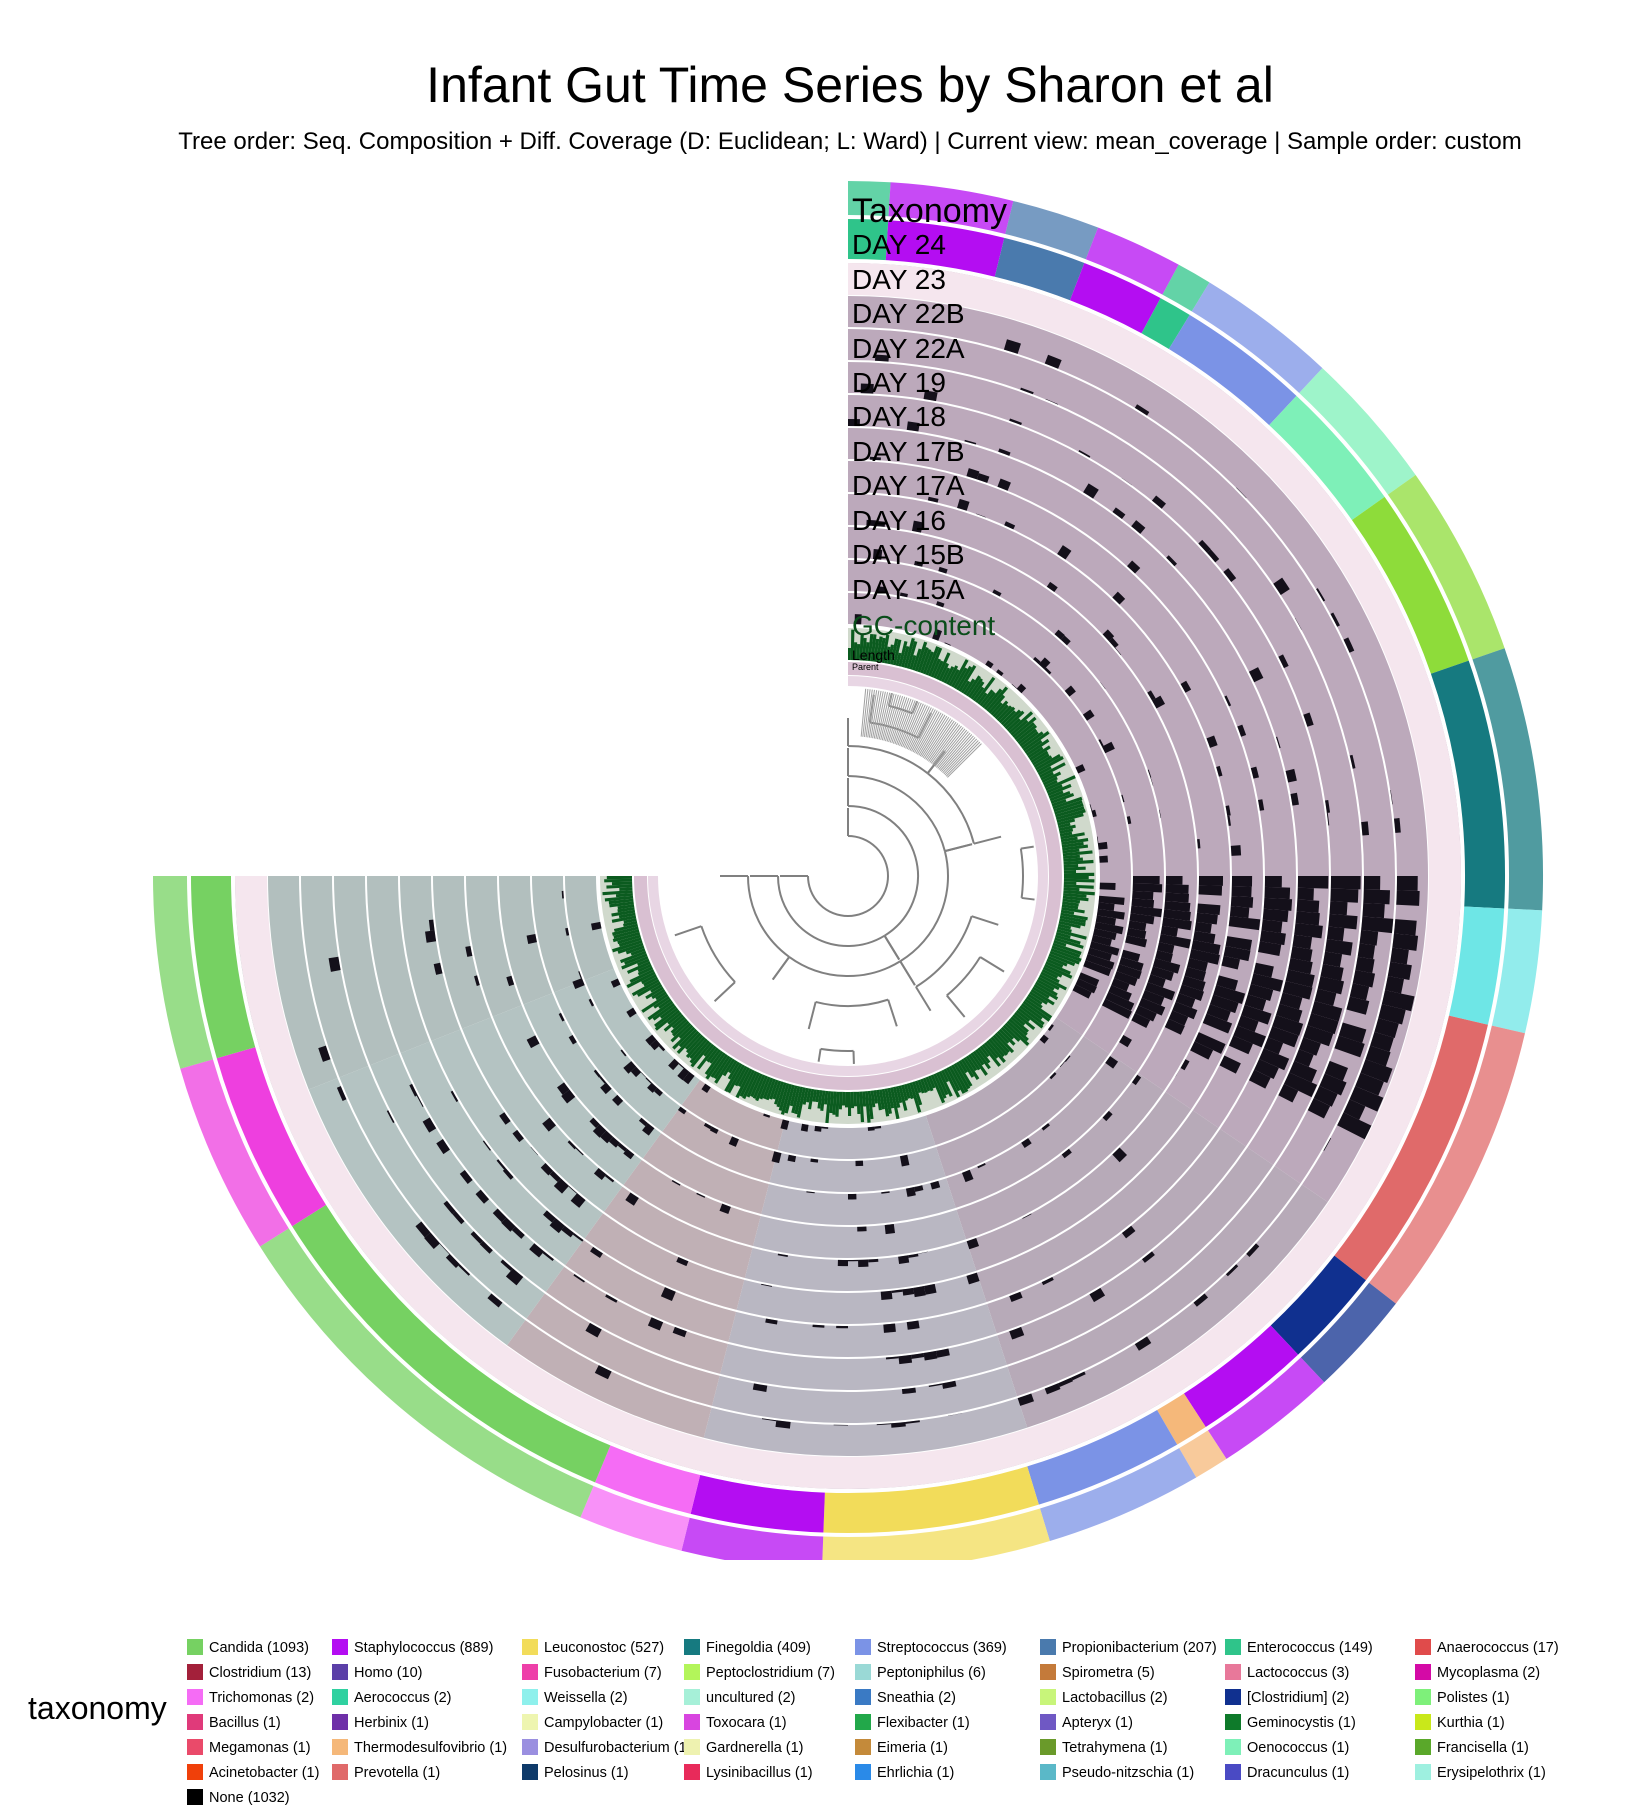 Image resolution: width=1636 pixels, height=1818 pixels. I want to click on legend-item: Lysinibacillus (1), so click(748, 1773).